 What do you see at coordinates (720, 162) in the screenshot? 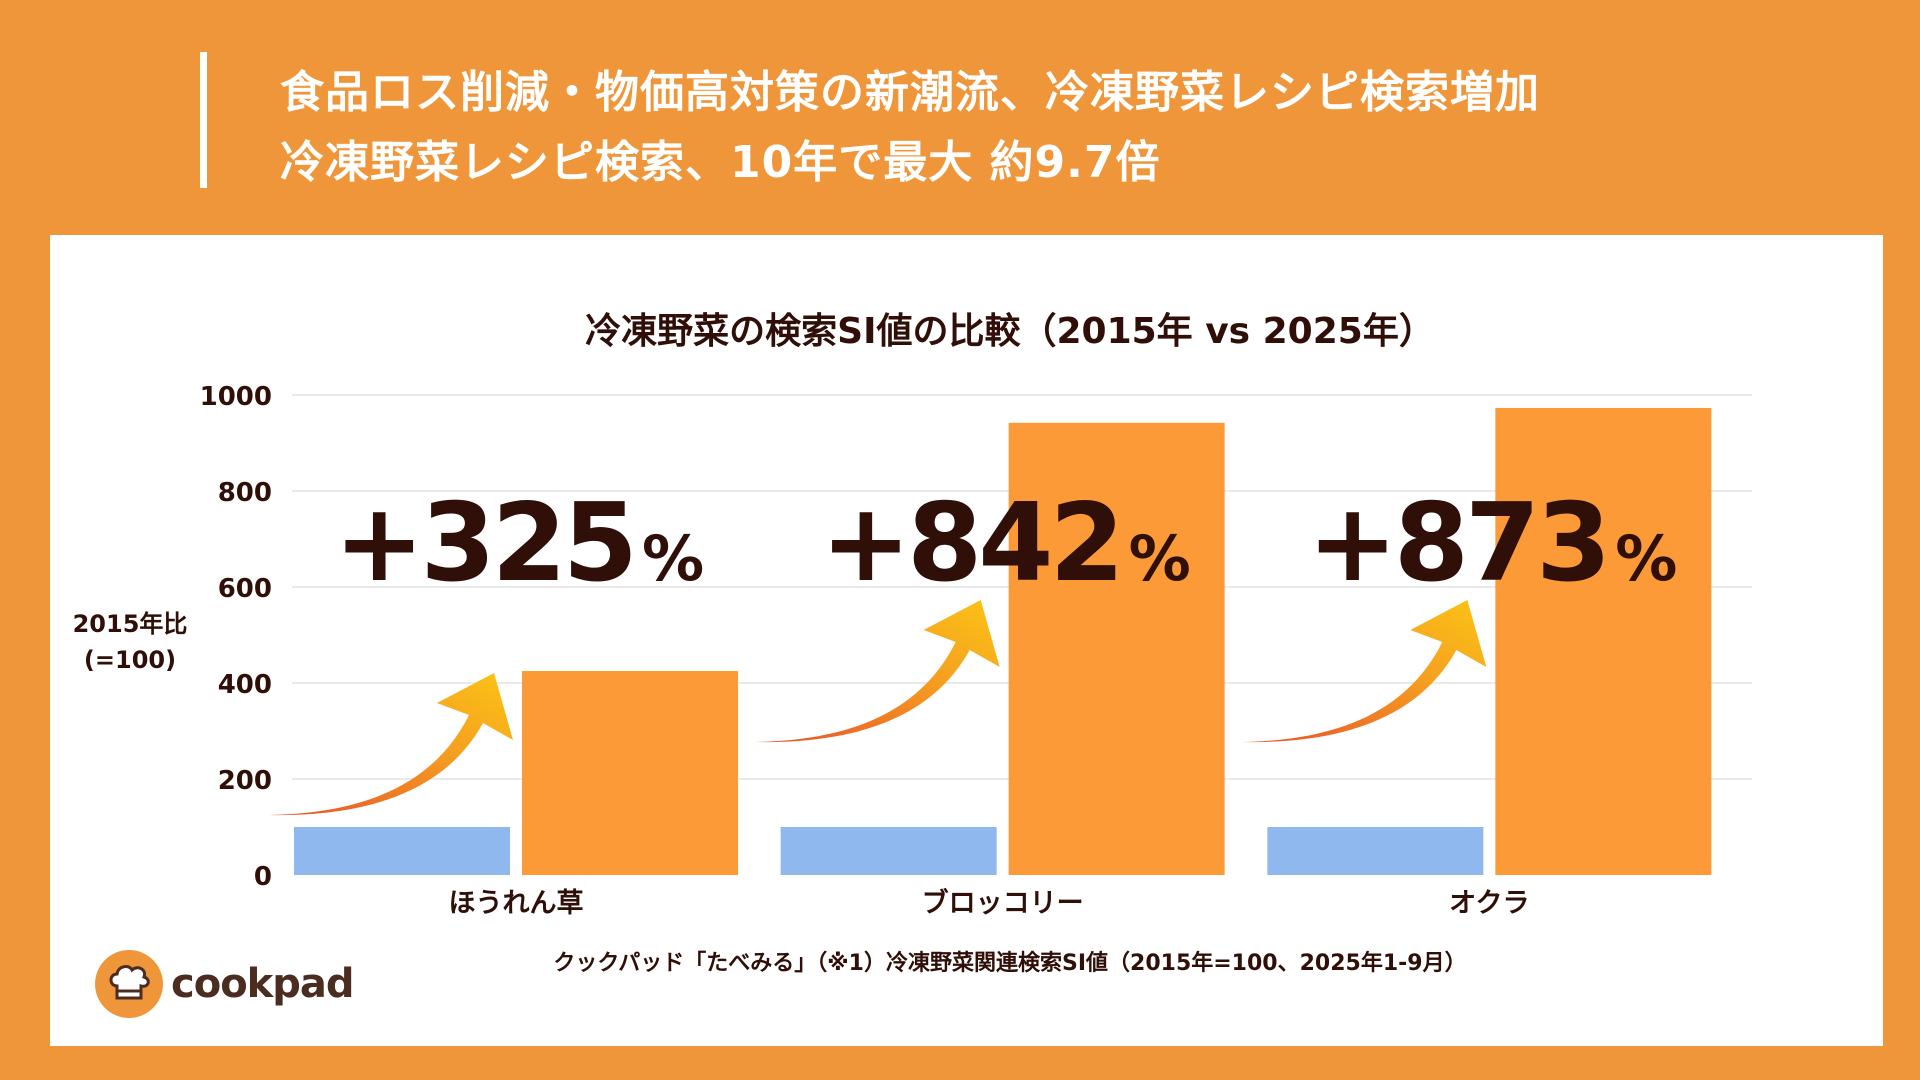
I see `subheadline: 冷凍野菜レシピ検索、10年で最大 約9.7倍` at bounding box center [720, 162].